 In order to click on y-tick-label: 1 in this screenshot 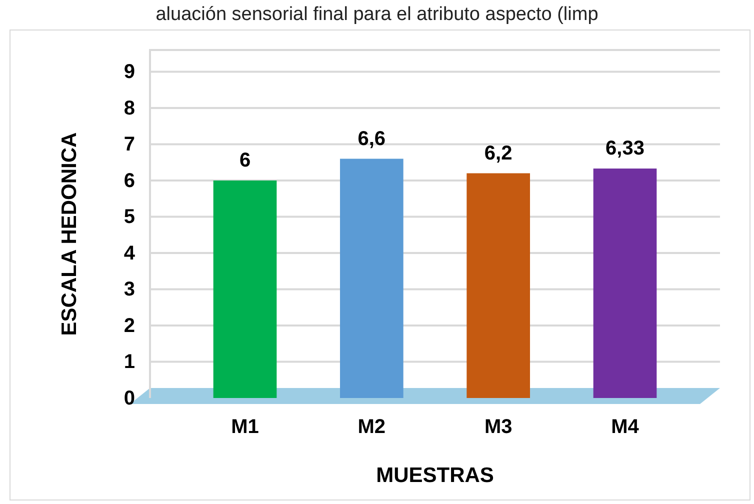, I will do `click(129, 362)`.